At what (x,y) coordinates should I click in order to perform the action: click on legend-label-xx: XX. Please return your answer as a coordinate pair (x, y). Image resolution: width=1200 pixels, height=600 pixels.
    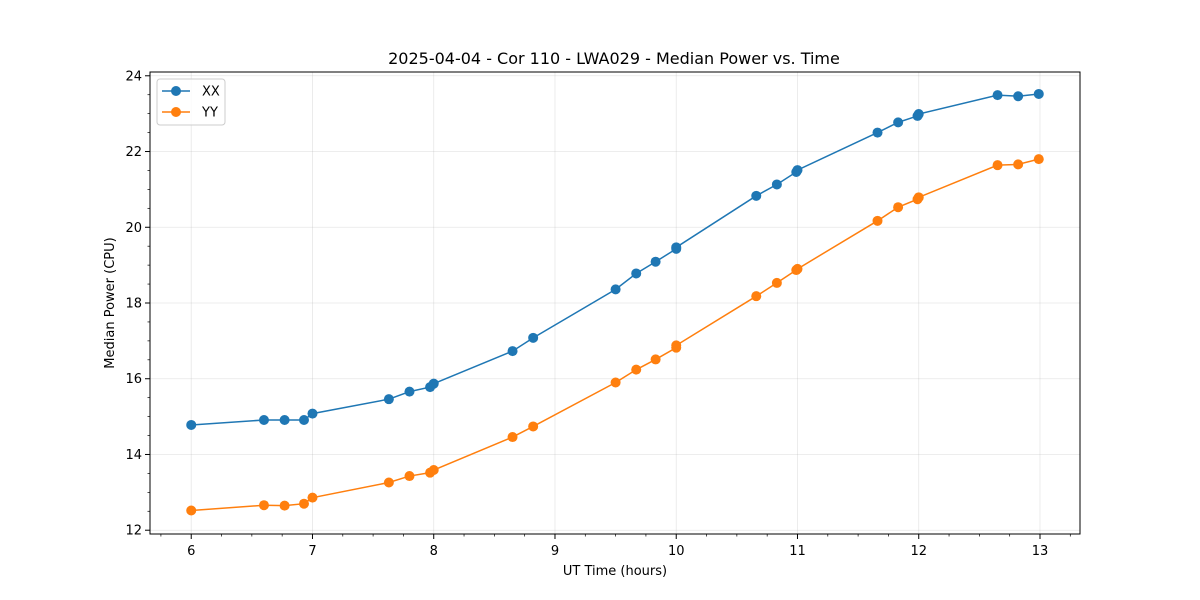
    Looking at the image, I should click on (211, 92).